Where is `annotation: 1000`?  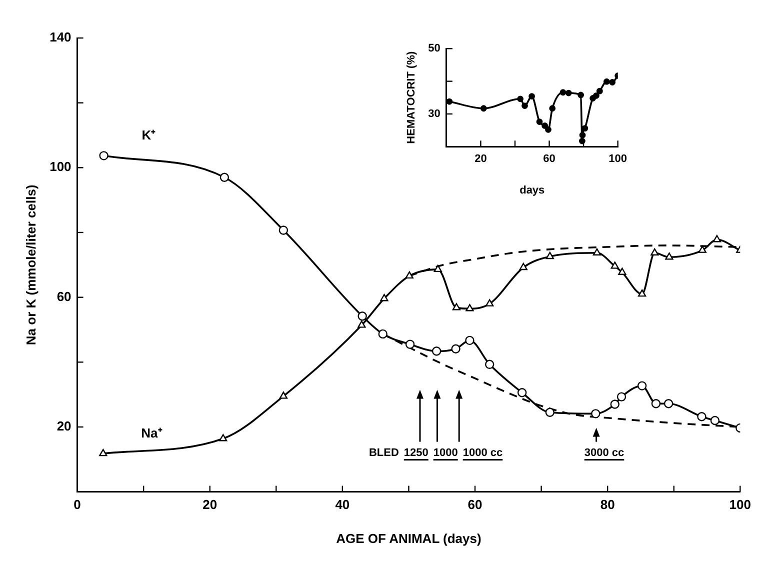
annotation: 1000 is located at coordinates (445, 452).